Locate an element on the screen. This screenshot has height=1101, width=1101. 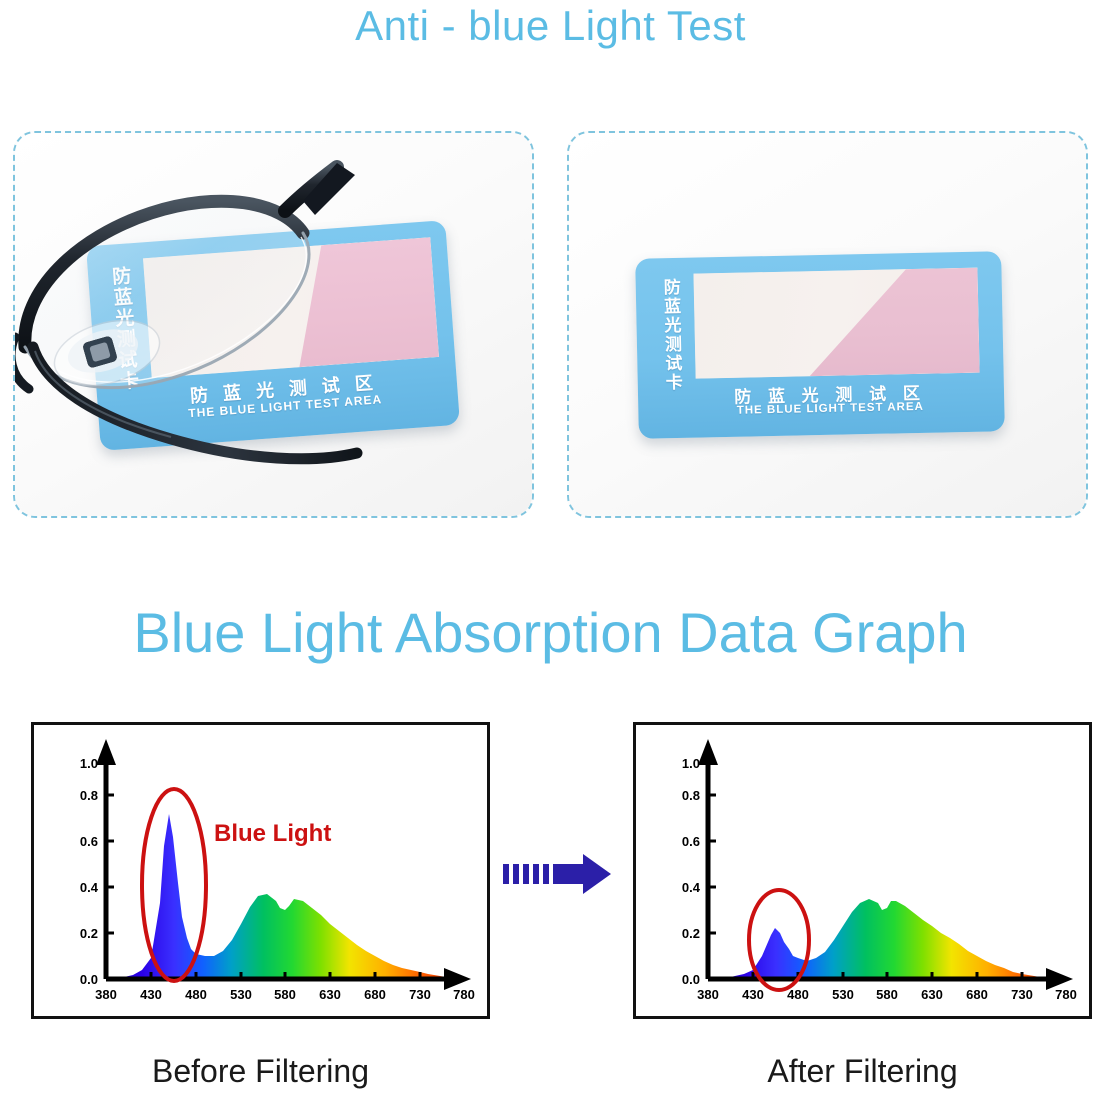
eyeglasses is located at coordinates (210, 306).